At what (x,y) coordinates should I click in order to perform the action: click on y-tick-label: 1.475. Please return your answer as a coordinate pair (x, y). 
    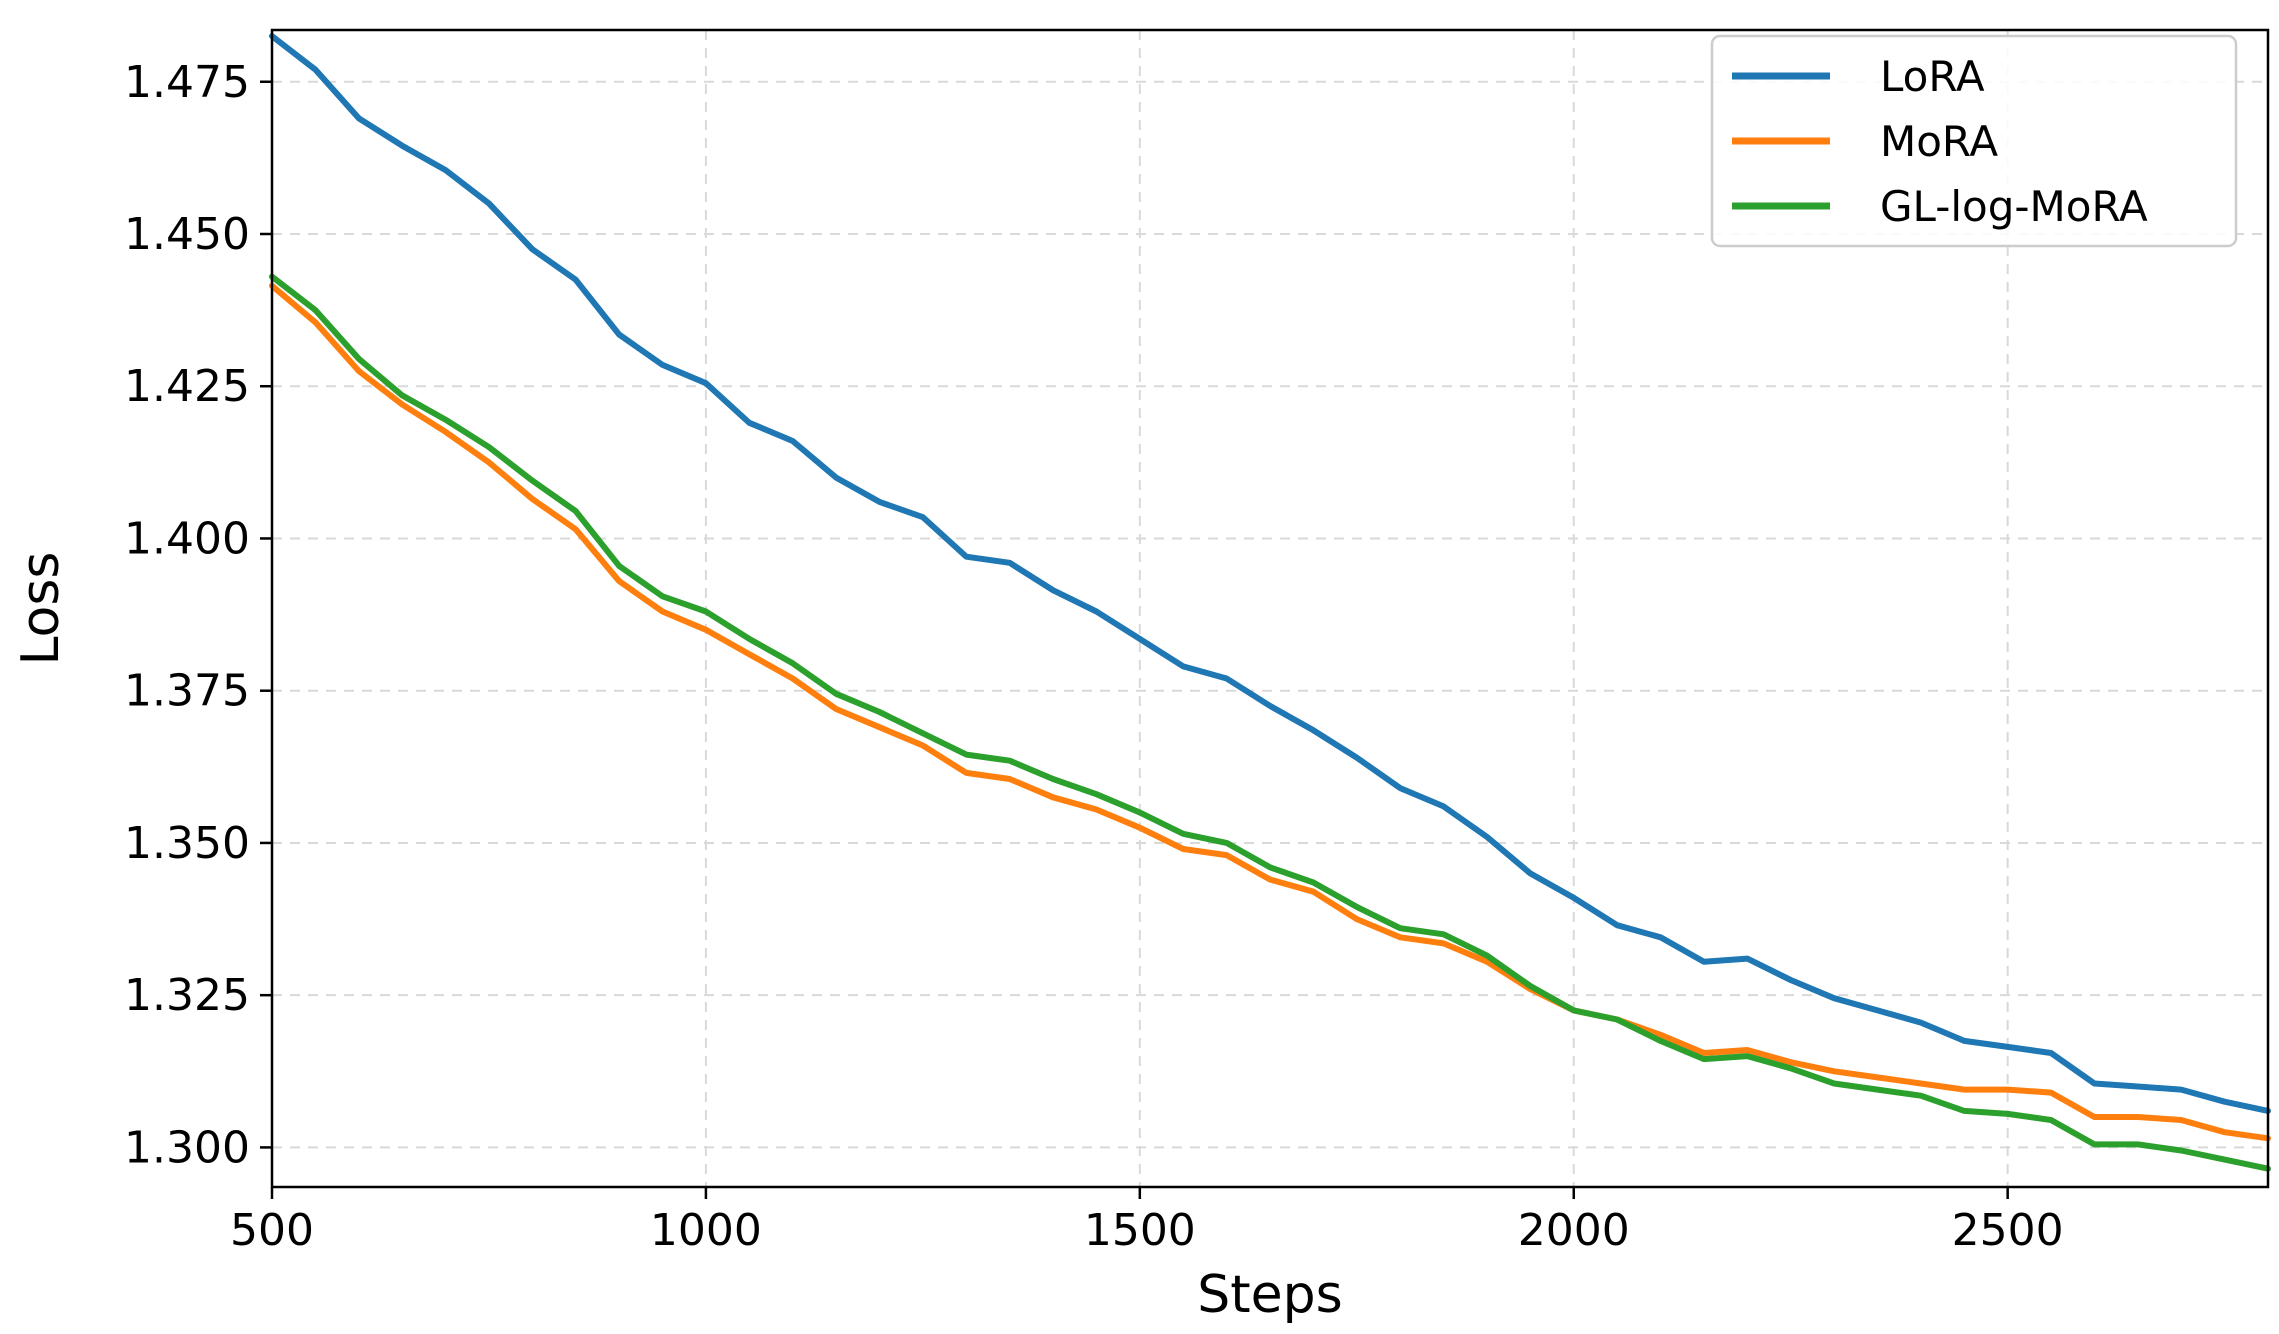
    Looking at the image, I should click on (187, 82).